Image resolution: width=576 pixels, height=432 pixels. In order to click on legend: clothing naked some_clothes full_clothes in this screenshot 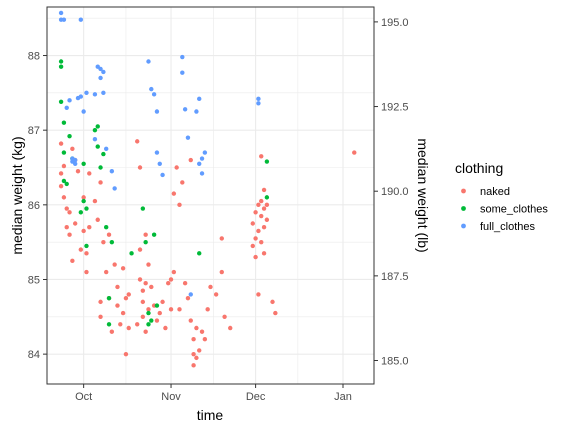, I will do `click(501, 196)`.